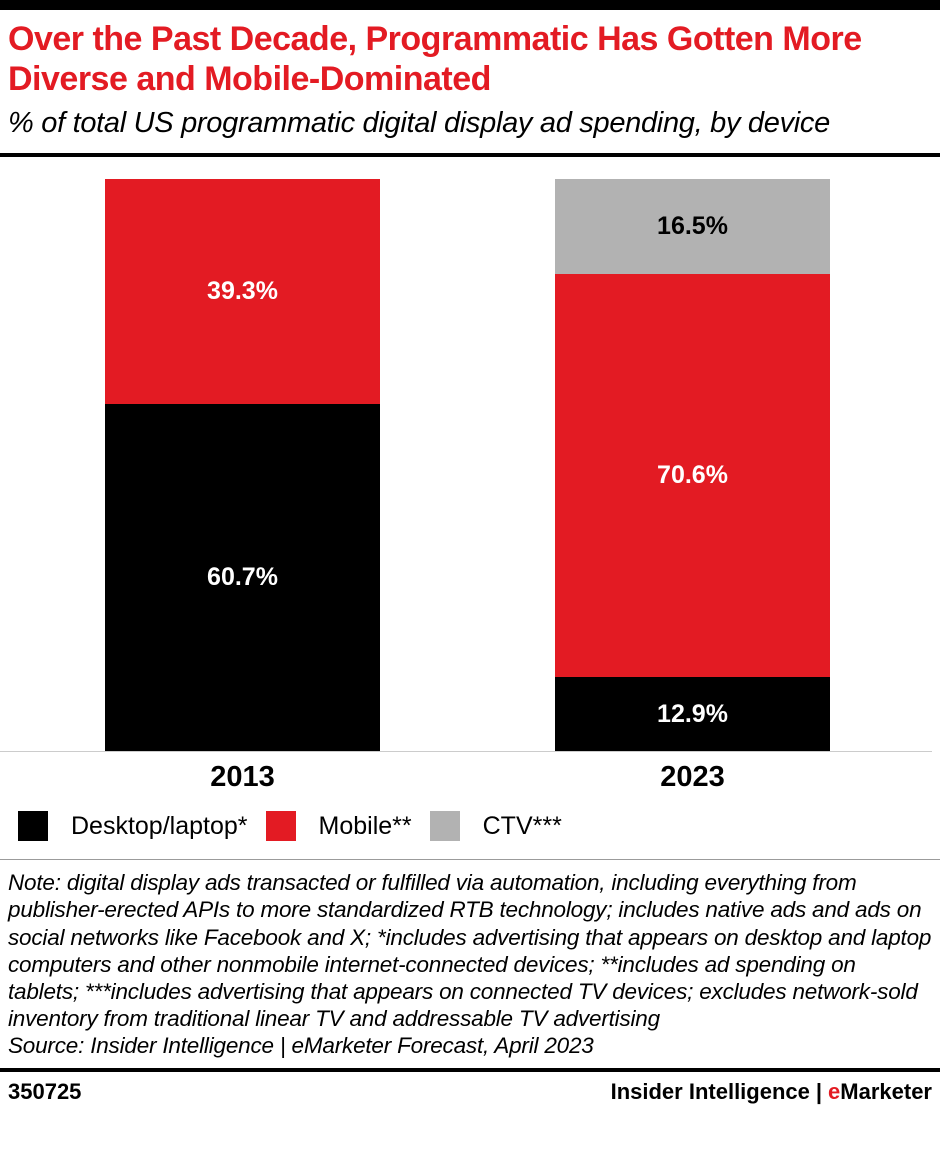 This screenshot has height=1158, width=940. I want to click on value-label: 12.9%, so click(692, 713).